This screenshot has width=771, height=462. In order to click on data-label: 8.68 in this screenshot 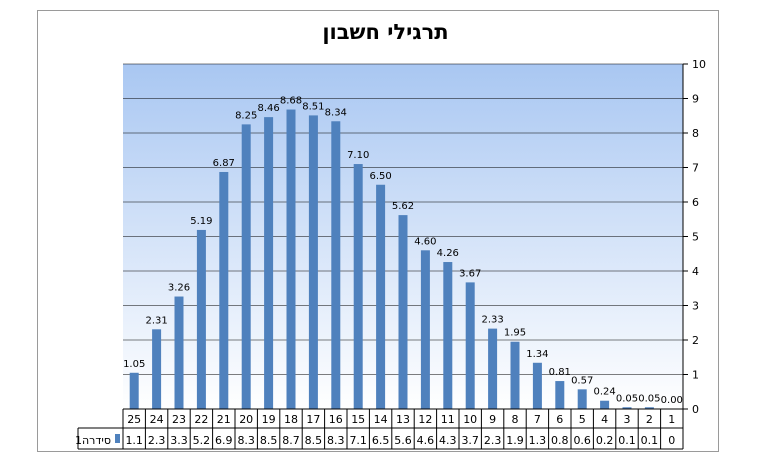, I will do `click(291, 101)`.